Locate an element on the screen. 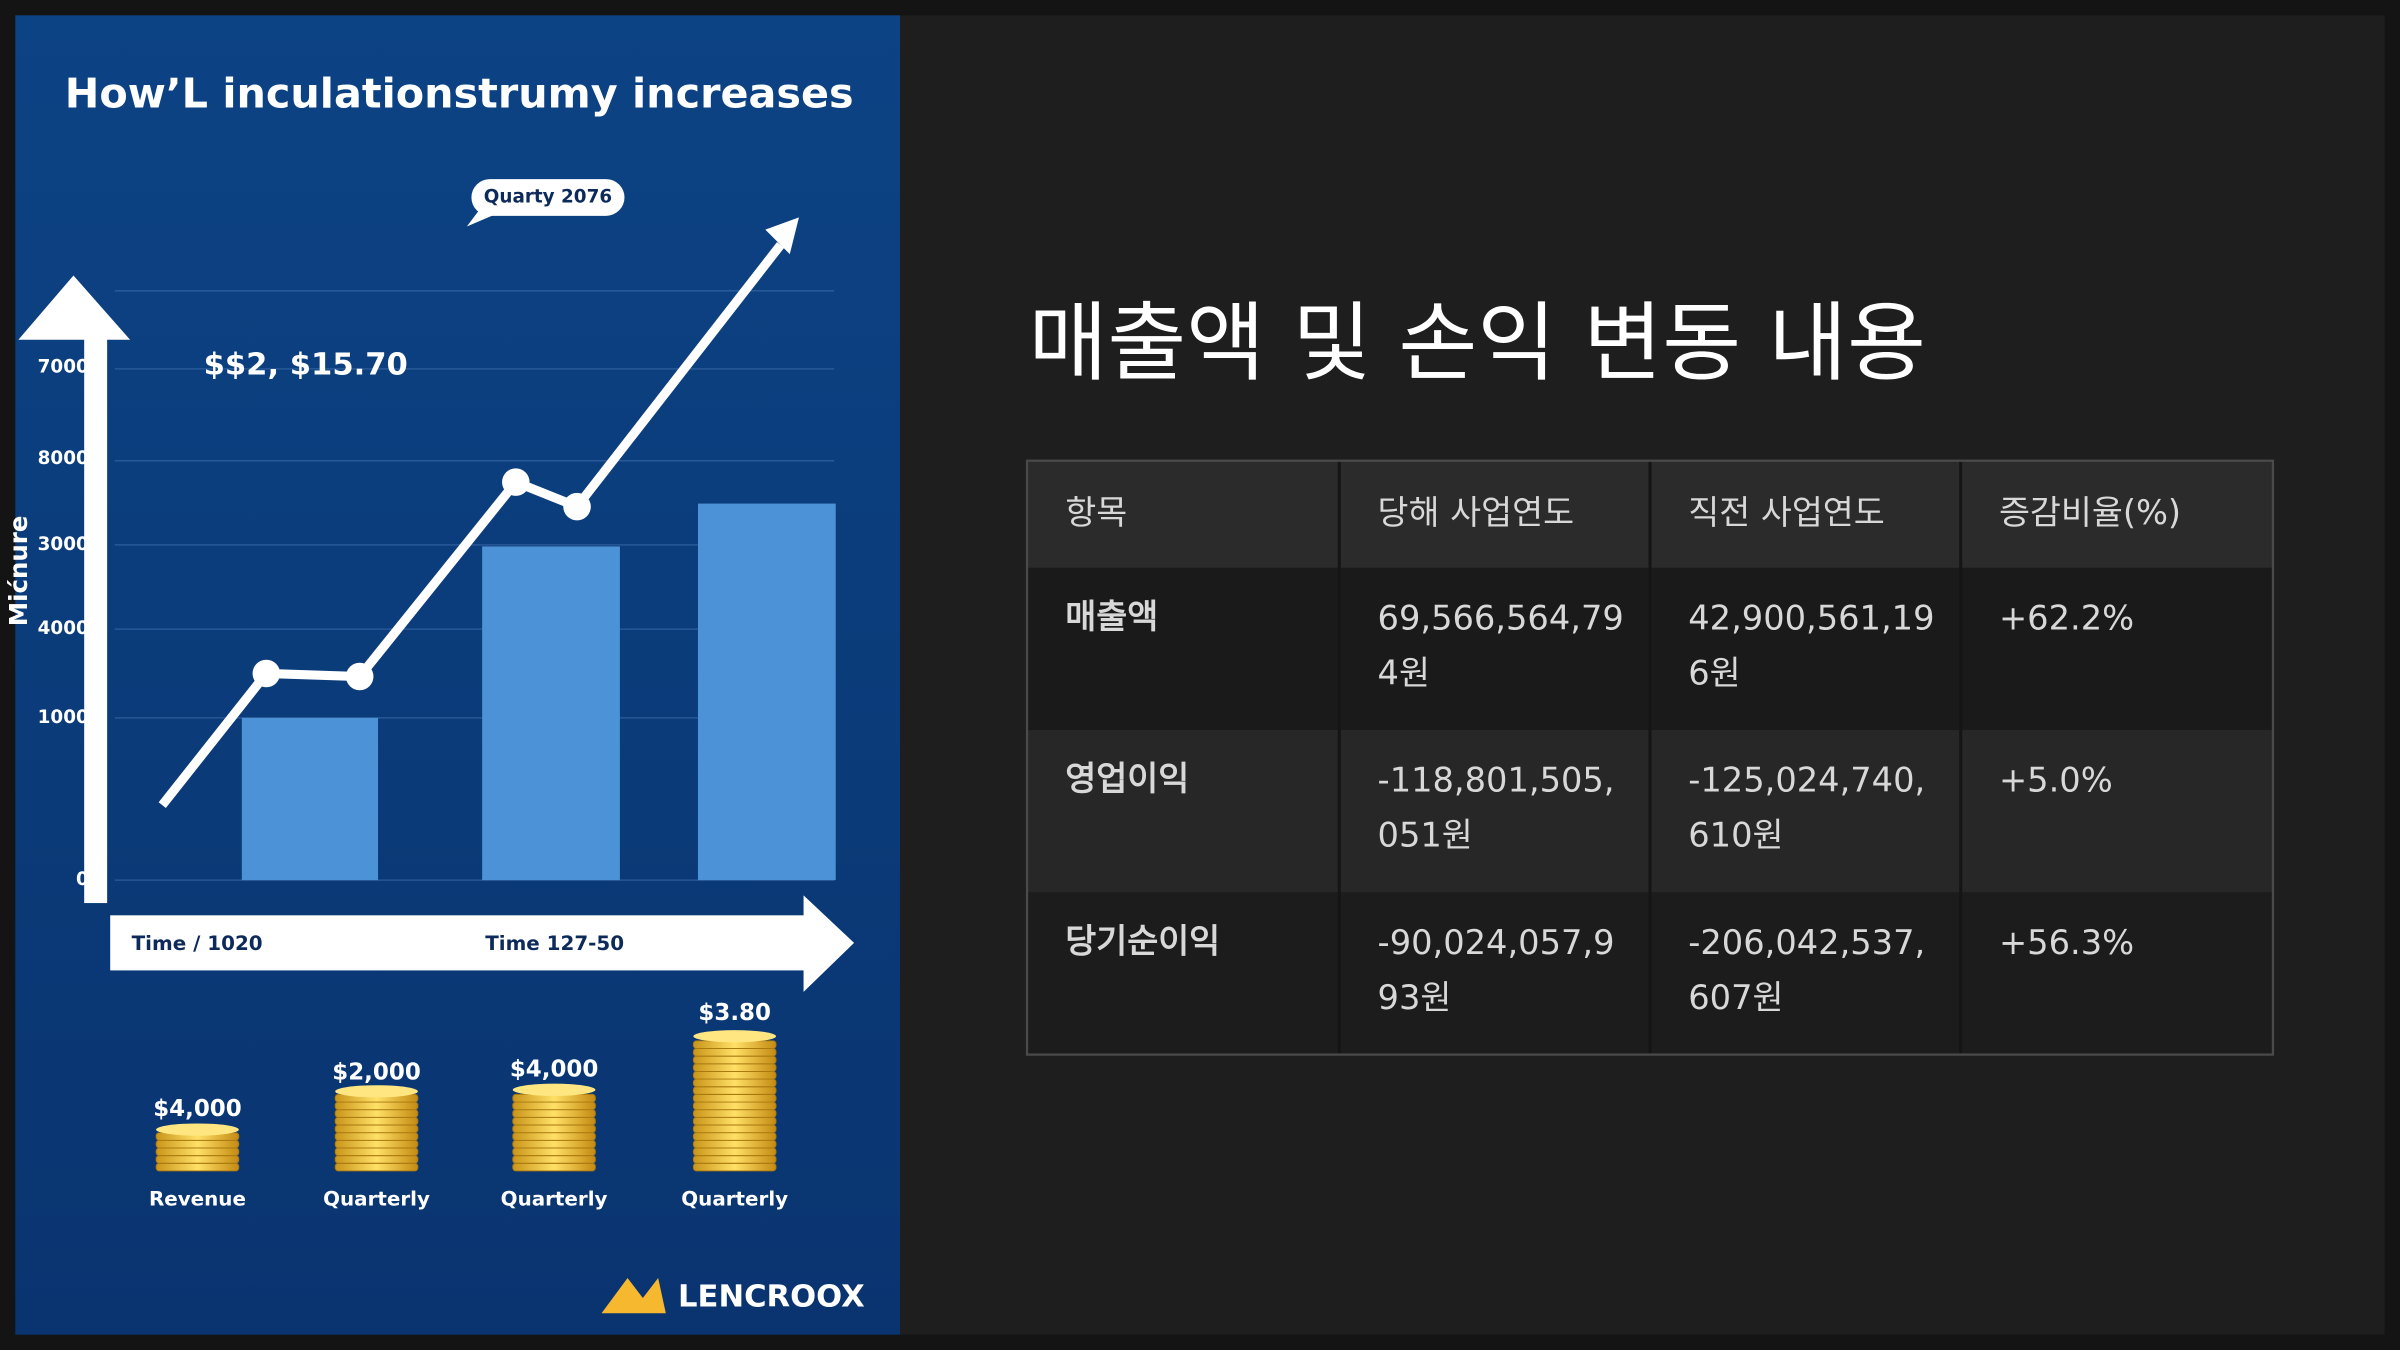 The image size is (2400, 1350). y-tick-label: 7000 is located at coordinates (63, 366).